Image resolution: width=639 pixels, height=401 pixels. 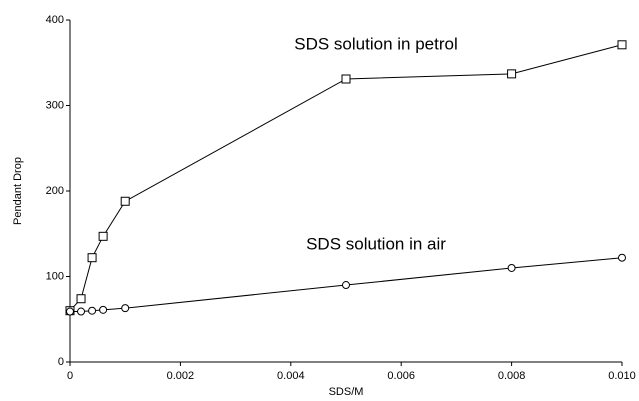 I want to click on y-tick-label: 300, so click(x=55, y=105).